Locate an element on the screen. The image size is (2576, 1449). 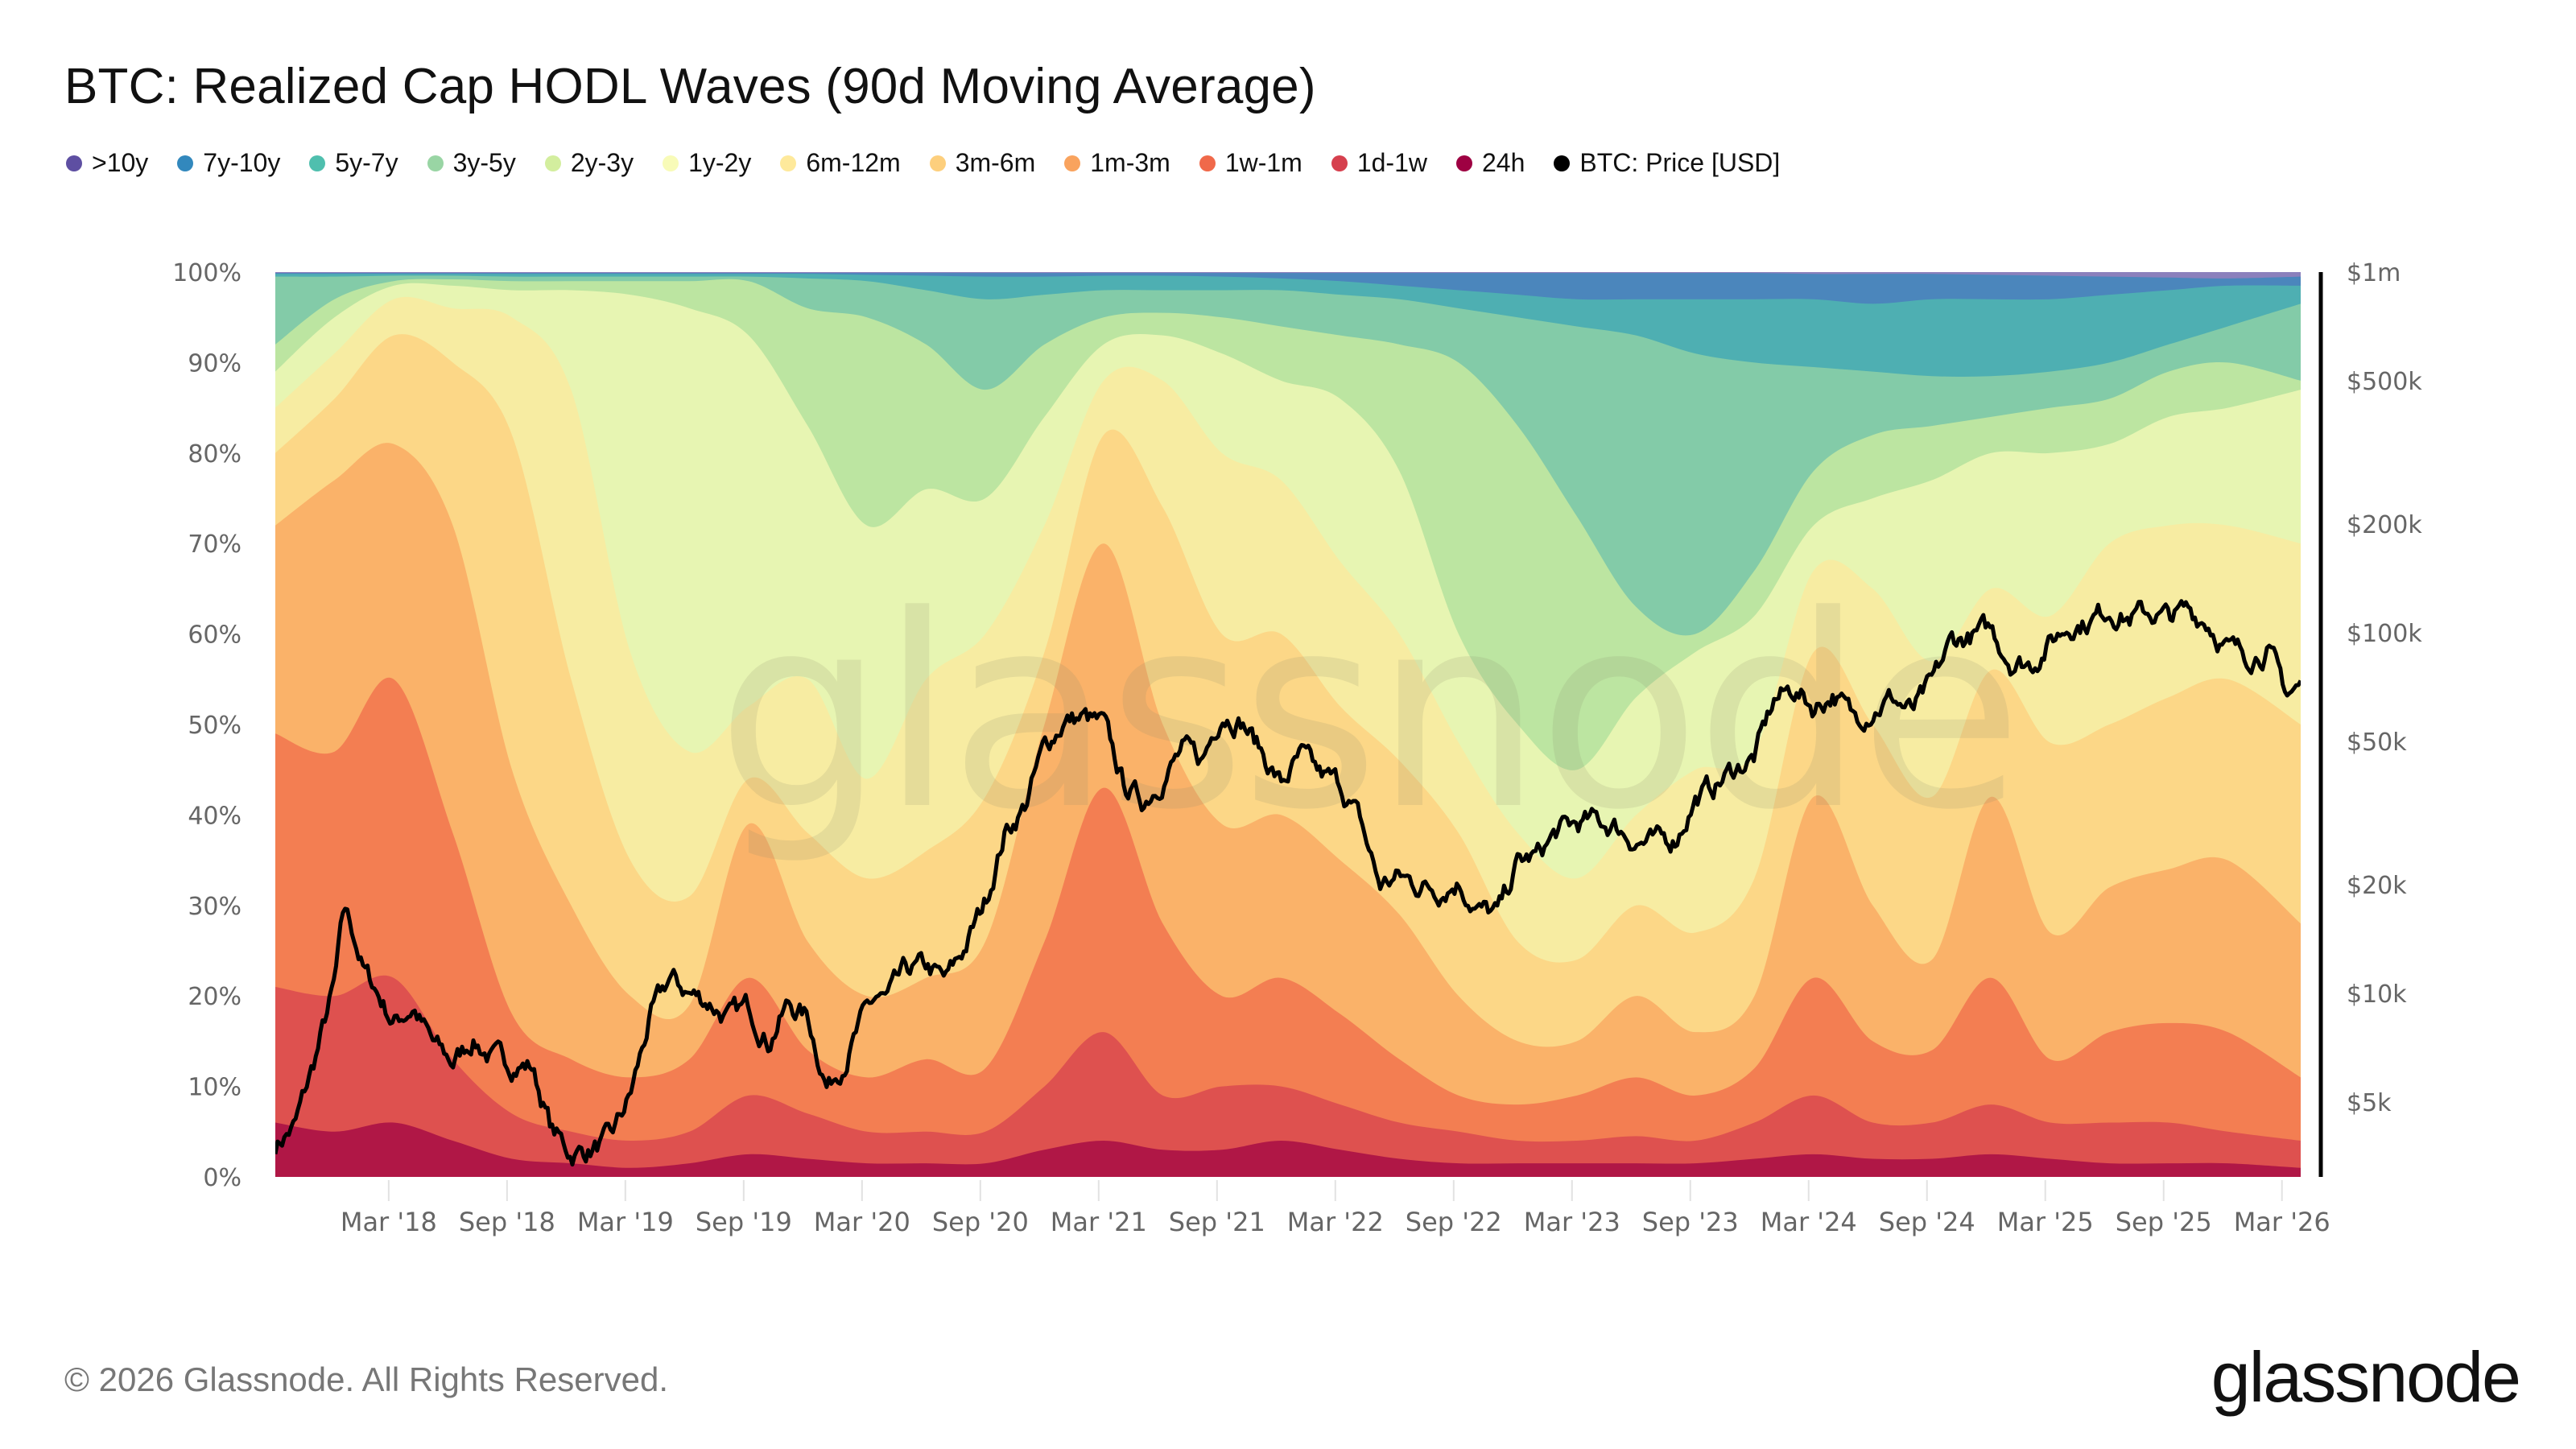
x-axis-tick-label: Mar '19 is located at coordinates (625, 1222).